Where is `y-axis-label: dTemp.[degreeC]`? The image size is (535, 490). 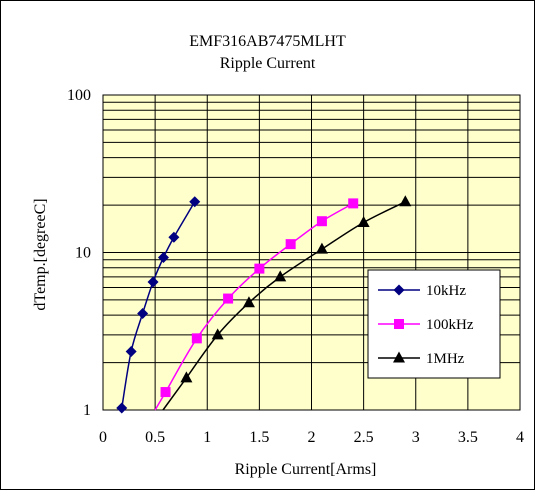 y-axis-label: dTemp.[degreeC] is located at coordinates (40, 254).